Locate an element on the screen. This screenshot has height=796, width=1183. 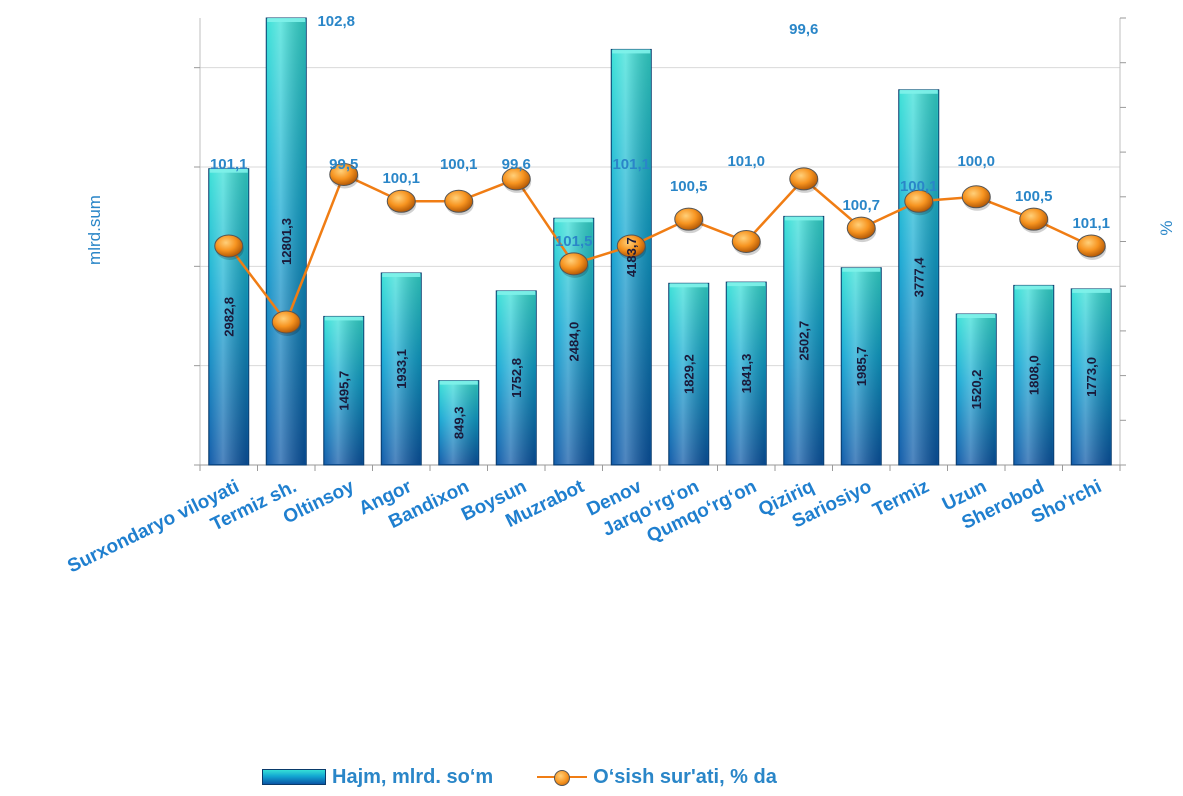
bar-value-label: 1520,2 is located at coordinates (976, 390).